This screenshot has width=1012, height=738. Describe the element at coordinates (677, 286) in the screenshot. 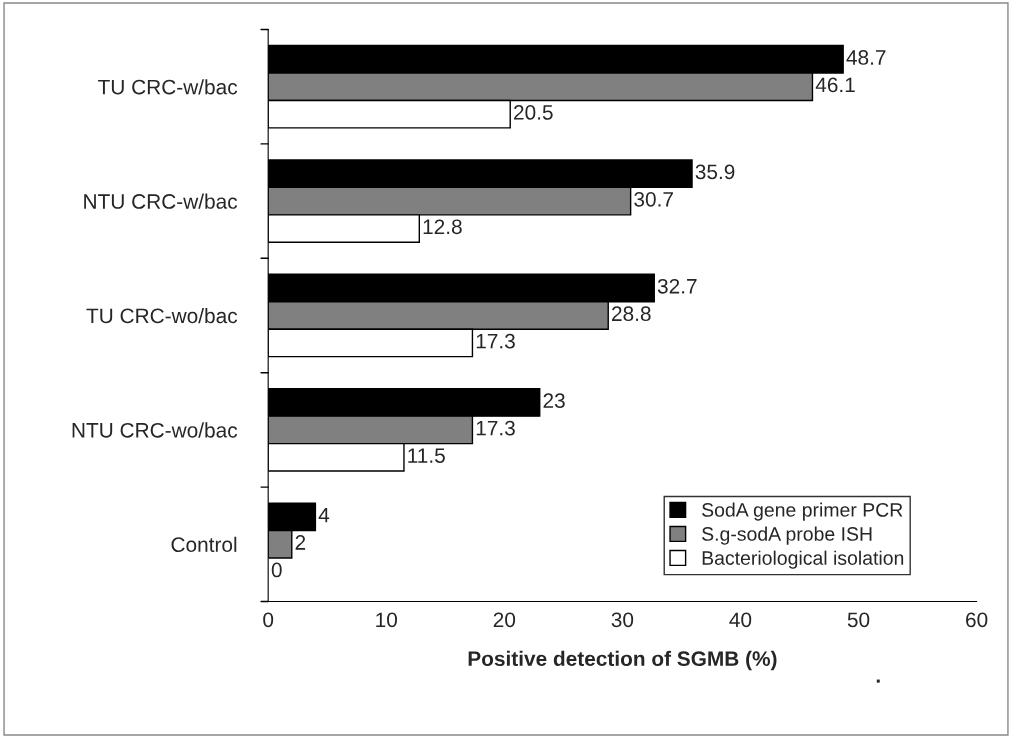

I see `data-label: 32.7` at that location.